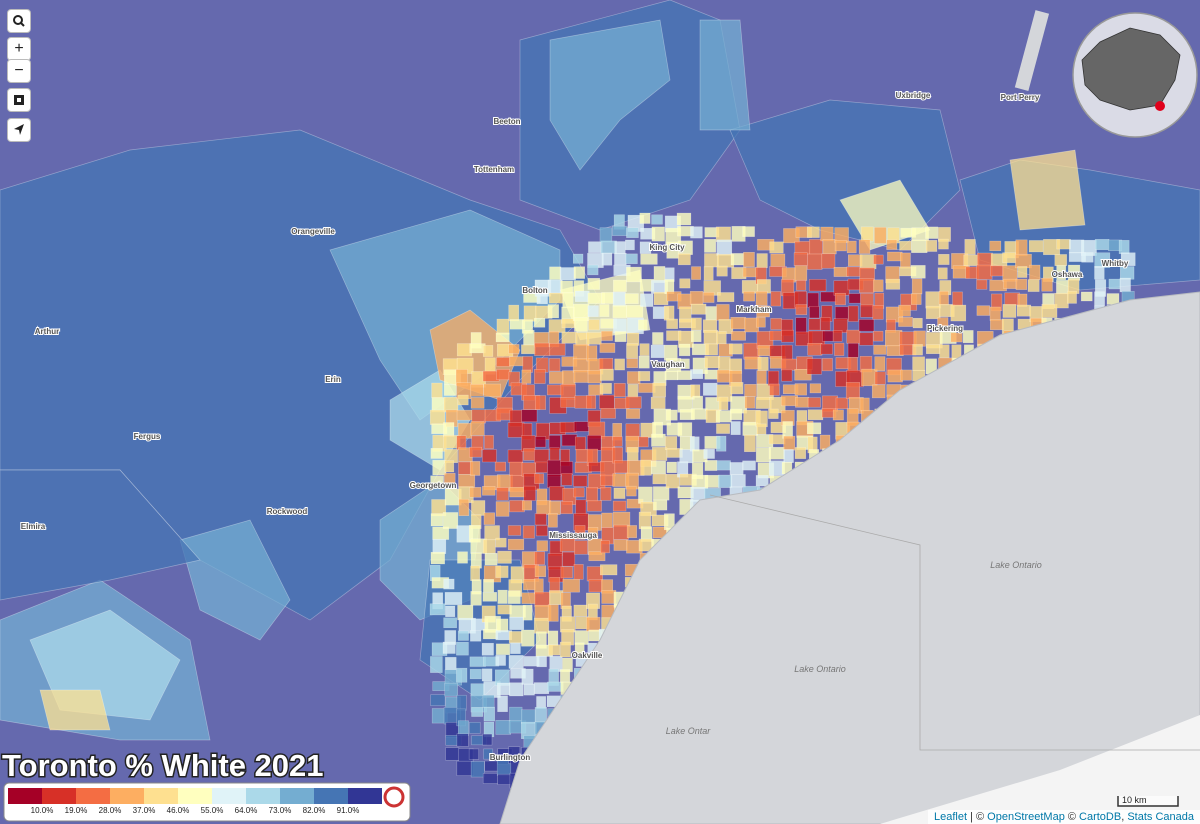 This screenshot has width=1200, height=824. Describe the element at coordinates (950, 817) in the screenshot. I see `attribution-link: Leaflet` at that location.